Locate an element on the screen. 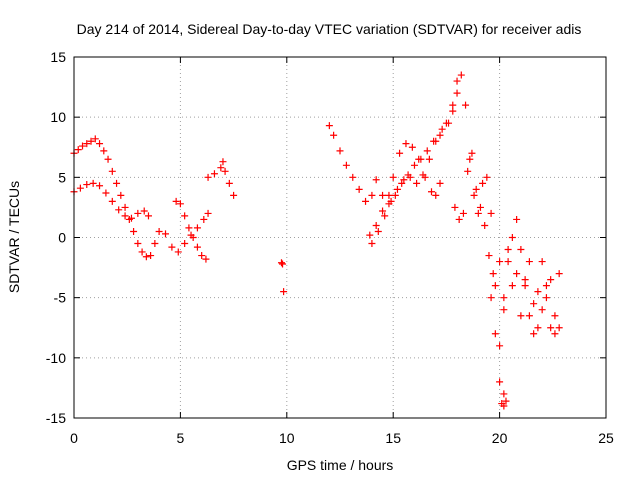  y-tick-label: 15 is located at coordinates (58, 57).